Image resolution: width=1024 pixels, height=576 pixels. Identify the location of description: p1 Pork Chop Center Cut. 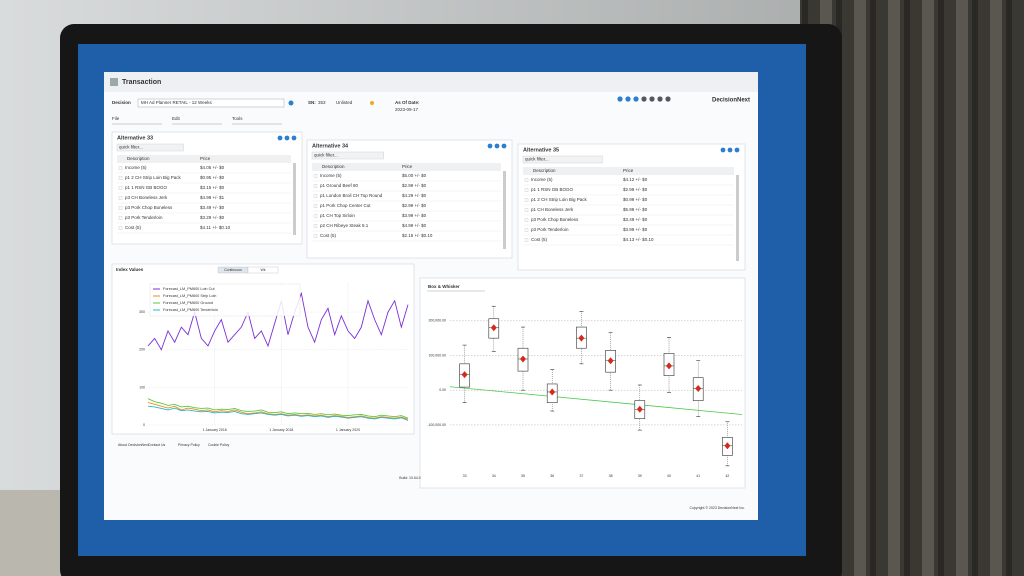
(345, 205).